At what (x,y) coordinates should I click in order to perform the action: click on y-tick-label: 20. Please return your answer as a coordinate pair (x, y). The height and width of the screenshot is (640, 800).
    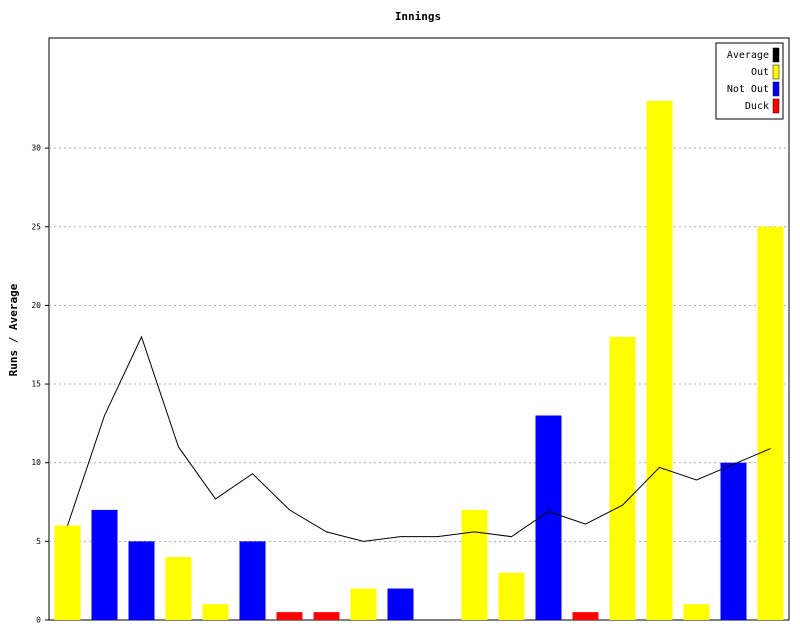
    Looking at the image, I should click on (36, 305).